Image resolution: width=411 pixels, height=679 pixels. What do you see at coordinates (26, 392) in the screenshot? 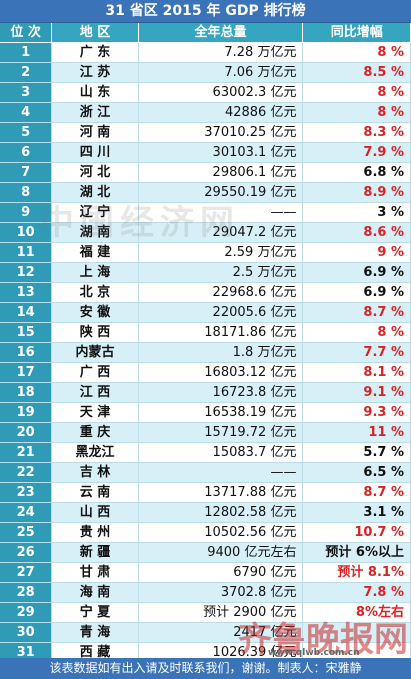
I see `rank-cell: 18` at bounding box center [26, 392].